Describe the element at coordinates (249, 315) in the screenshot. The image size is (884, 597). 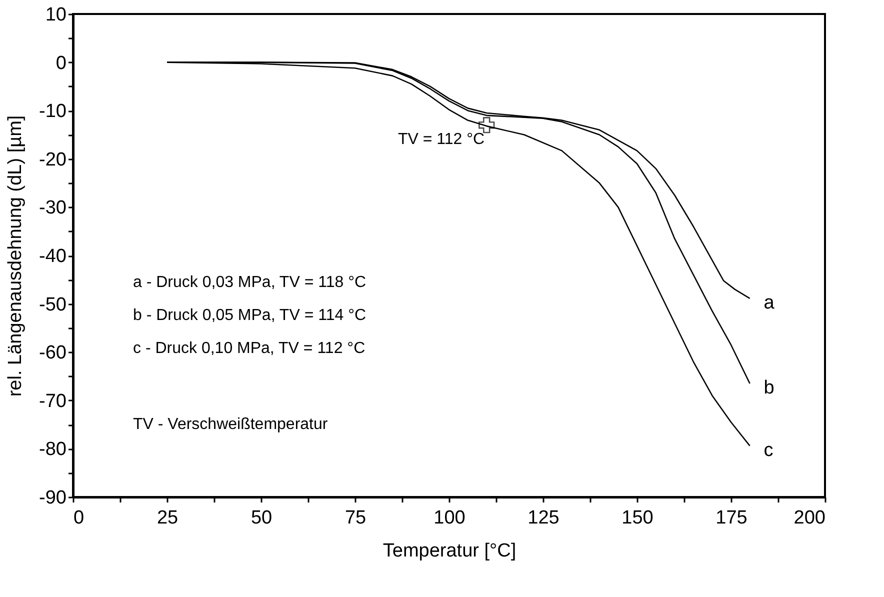
I see `annotation: b - Druck 0,05 MPa, TV = 114 °C` at that location.